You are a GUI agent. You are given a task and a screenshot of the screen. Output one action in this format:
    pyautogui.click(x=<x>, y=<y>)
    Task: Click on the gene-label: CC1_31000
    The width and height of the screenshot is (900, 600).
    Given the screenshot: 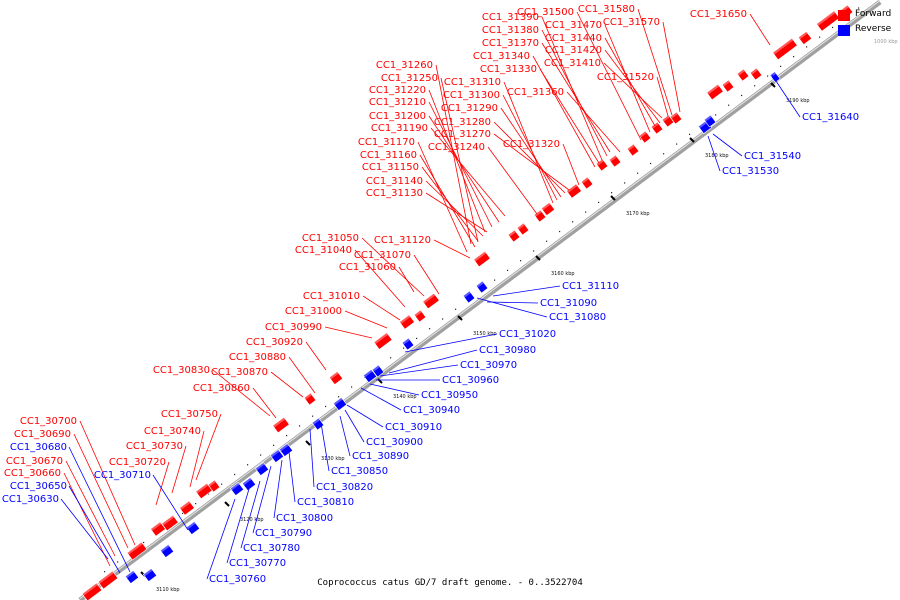 What is the action you would take?
    pyautogui.click(x=313, y=311)
    